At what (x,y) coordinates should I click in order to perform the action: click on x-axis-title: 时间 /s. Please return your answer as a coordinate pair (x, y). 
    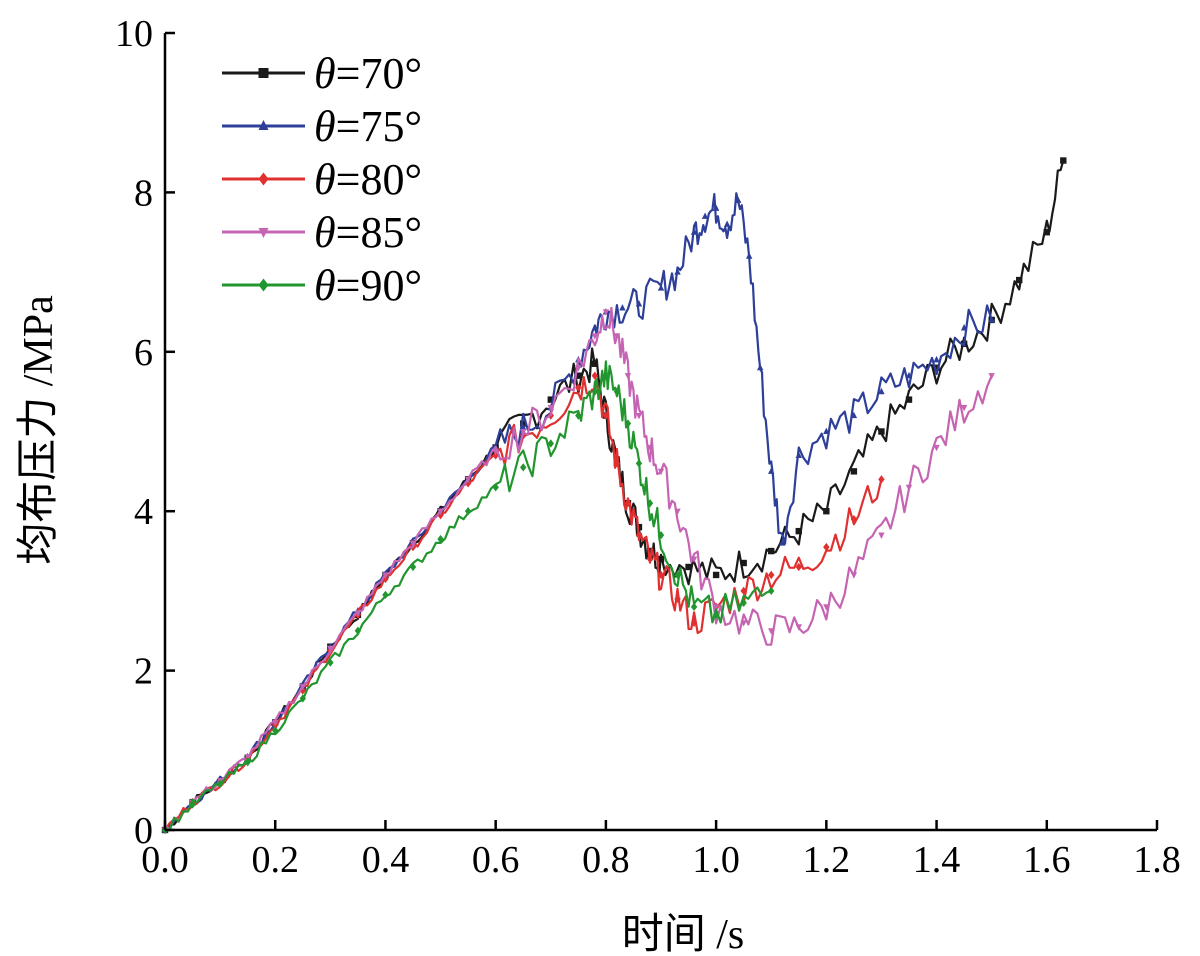
    Looking at the image, I should click on (683, 934).